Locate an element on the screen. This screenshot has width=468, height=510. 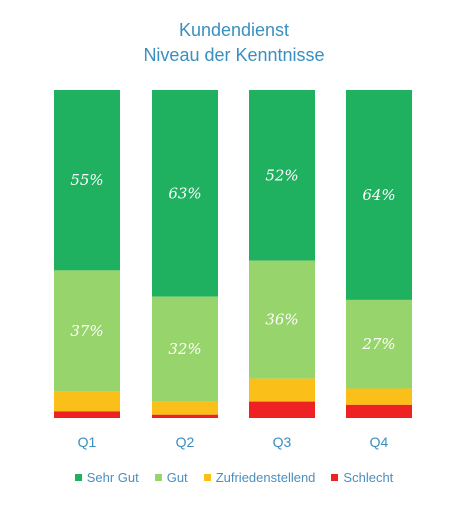
legend-item-gut: Gut is located at coordinates (171, 477).